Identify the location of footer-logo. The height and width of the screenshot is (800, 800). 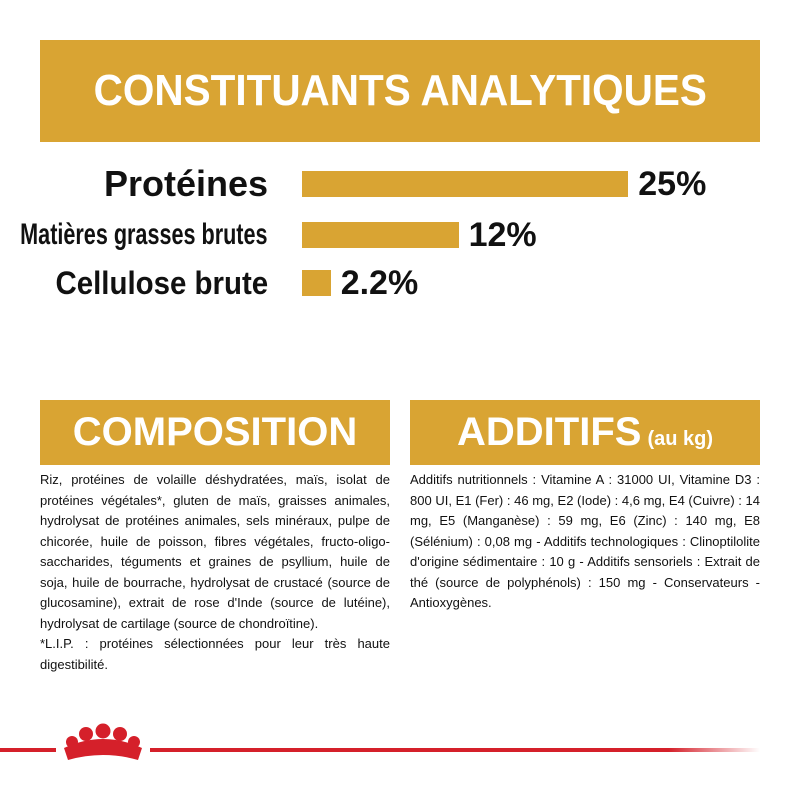
(380, 741).